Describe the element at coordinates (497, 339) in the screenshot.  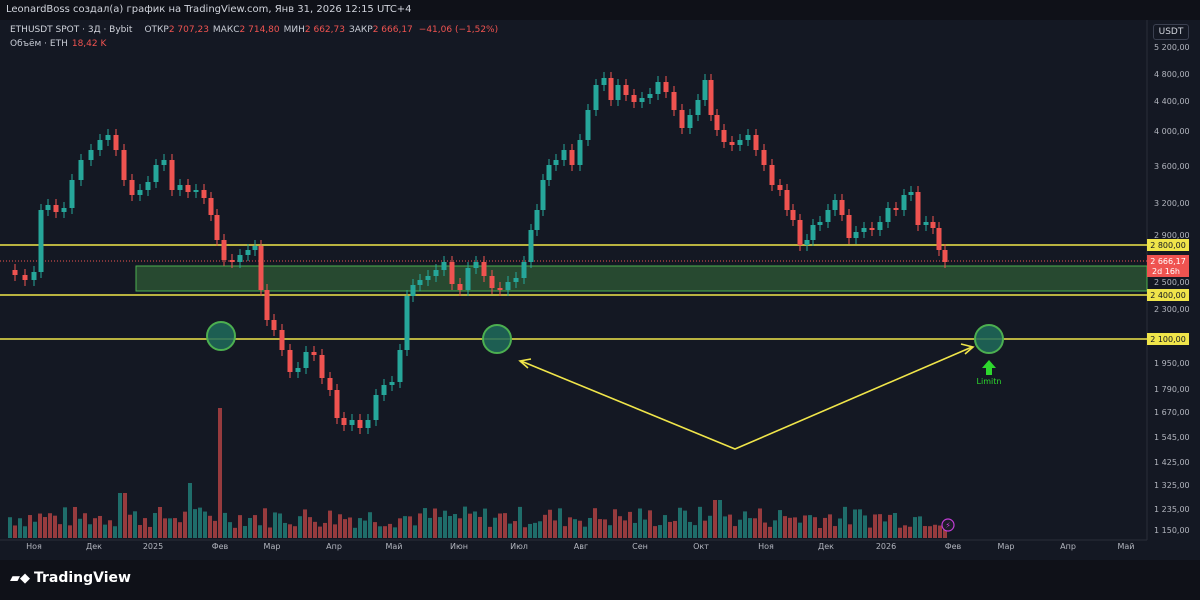
I see `touch-circle-jun` at that location.